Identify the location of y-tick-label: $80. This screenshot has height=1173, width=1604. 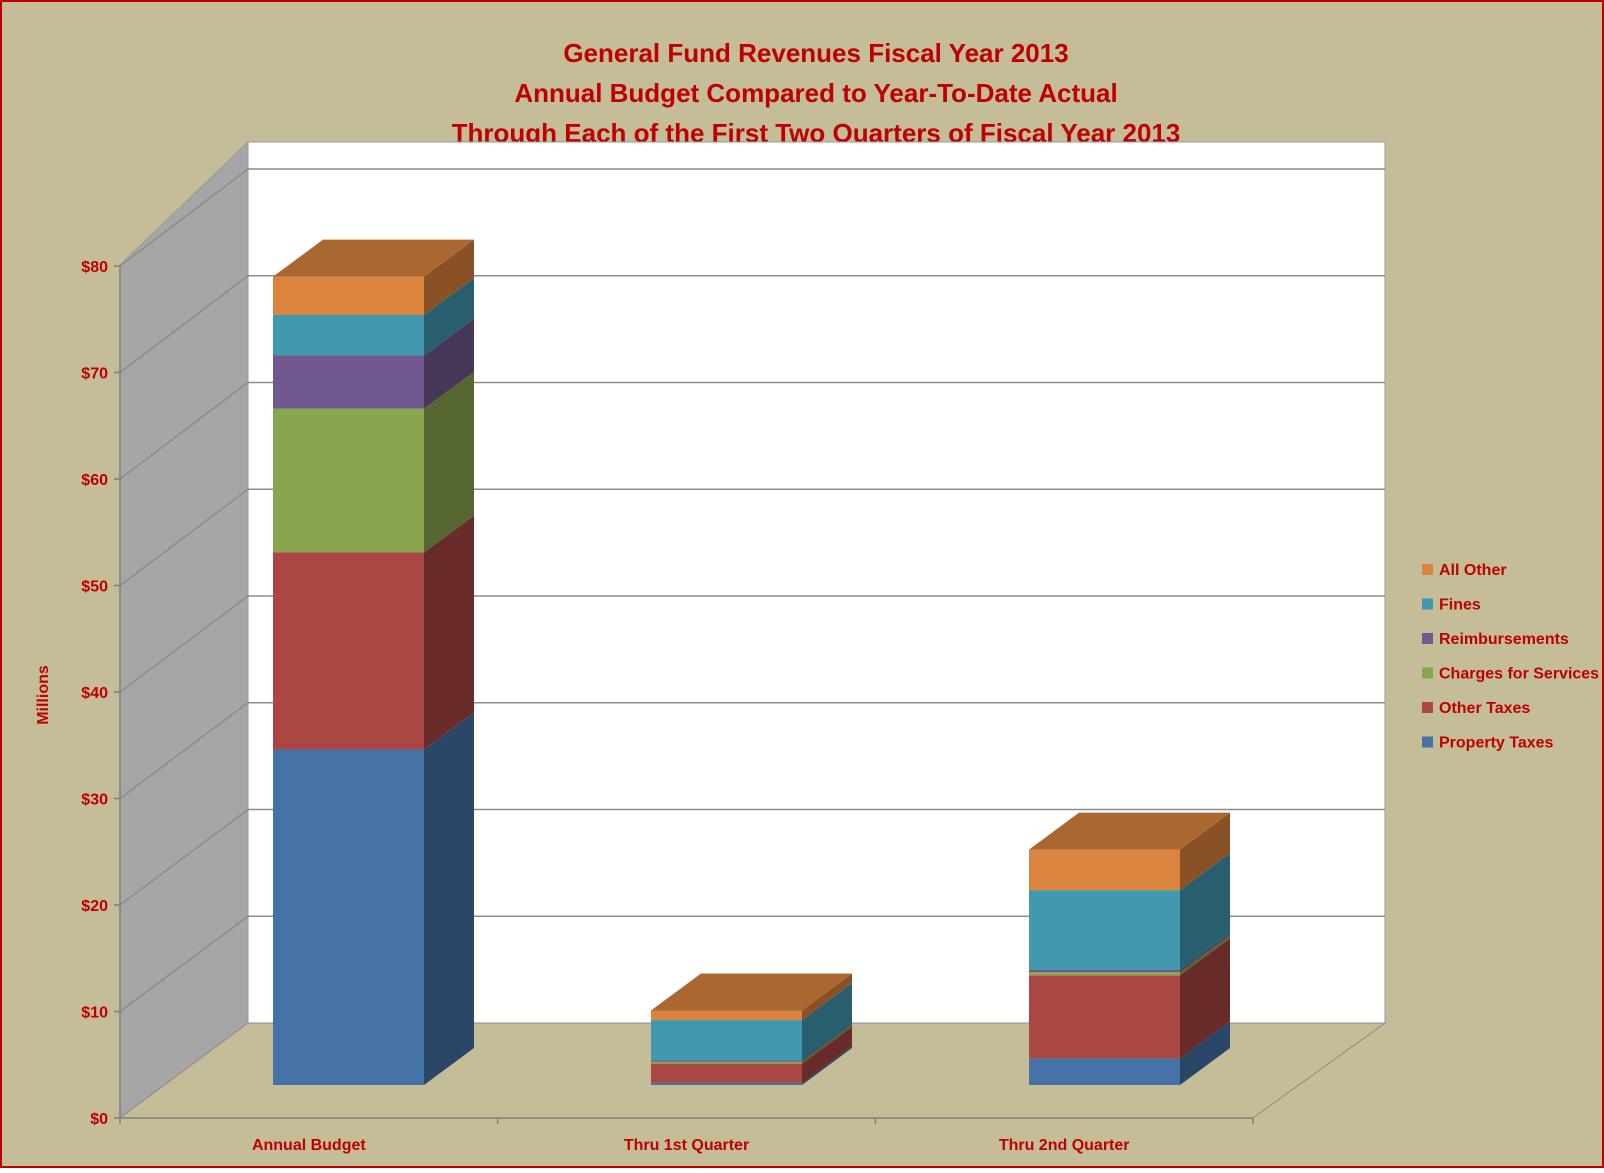
(94, 267).